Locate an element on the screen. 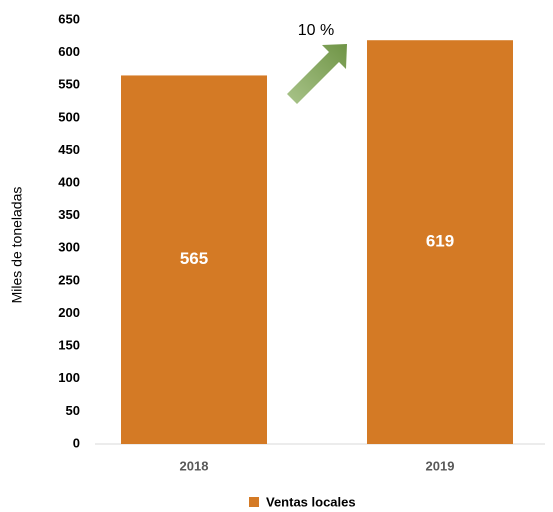 This screenshot has height=512, width=553. legend-label: Ventas locales is located at coordinates (311, 501).